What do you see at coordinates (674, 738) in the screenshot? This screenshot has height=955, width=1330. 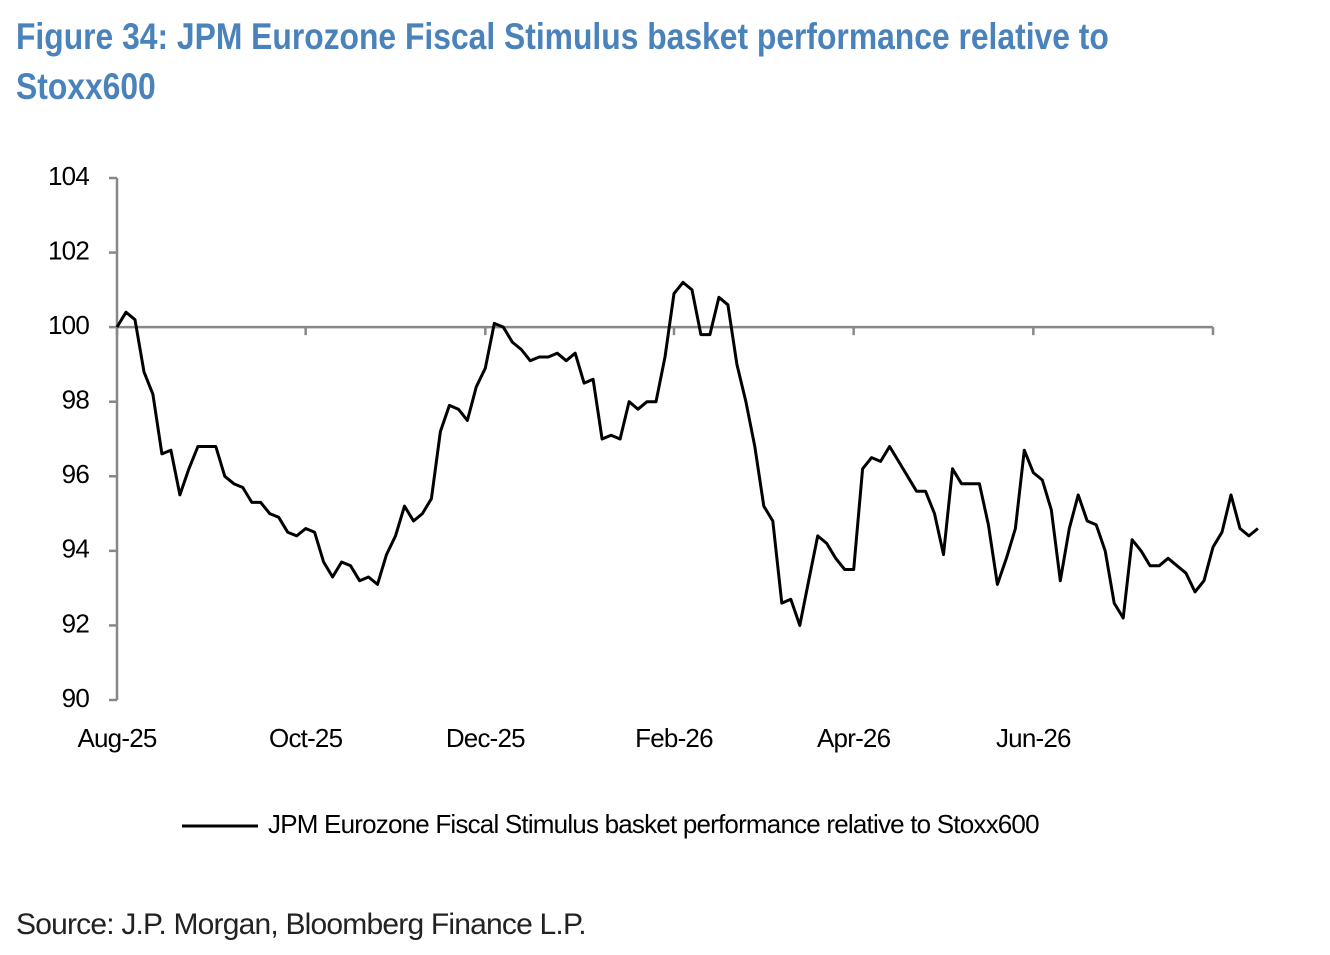 I see `x-tick-label: Feb-26` at bounding box center [674, 738].